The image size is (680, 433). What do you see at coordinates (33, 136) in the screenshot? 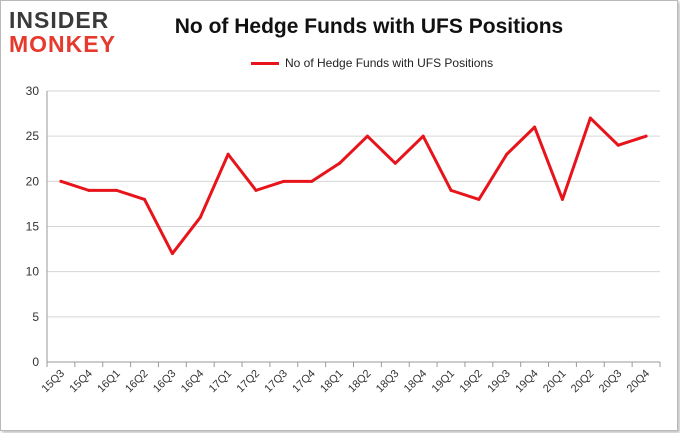
I see `y-tick-label: 25` at bounding box center [33, 136].